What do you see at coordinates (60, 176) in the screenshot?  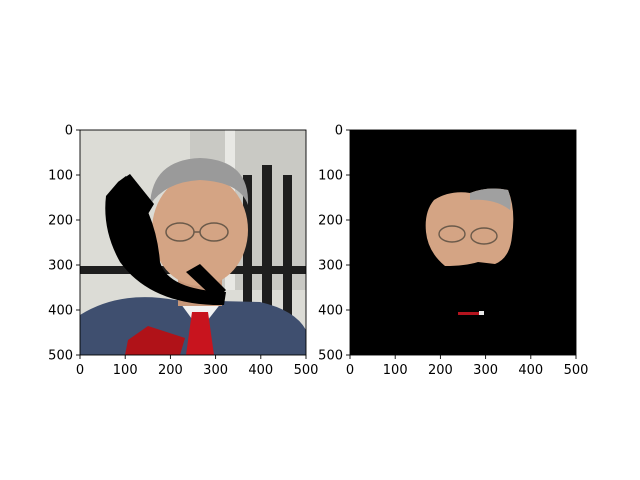 I see `left-y-tick-label: 100` at bounding box center [60, 176].